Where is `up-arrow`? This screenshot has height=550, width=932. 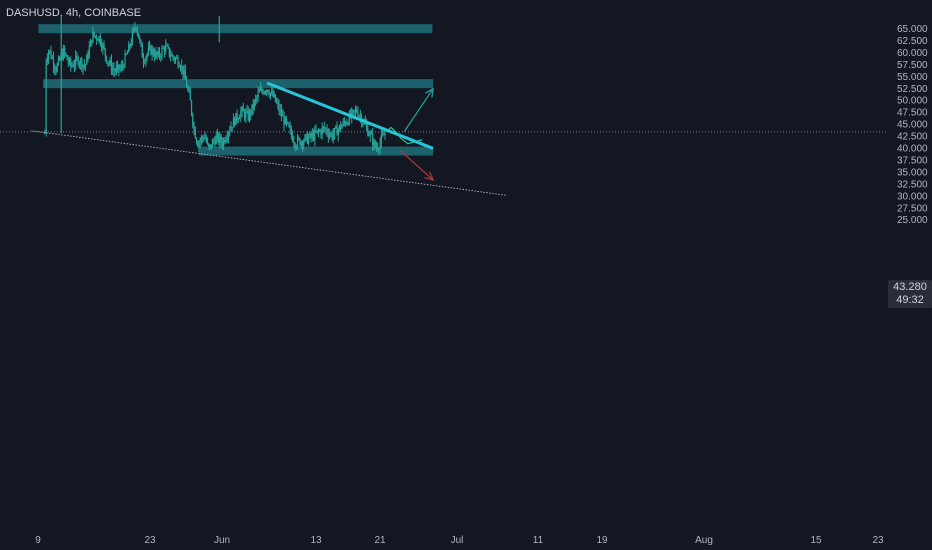
up-arrow is located at coordinates (418, 110).